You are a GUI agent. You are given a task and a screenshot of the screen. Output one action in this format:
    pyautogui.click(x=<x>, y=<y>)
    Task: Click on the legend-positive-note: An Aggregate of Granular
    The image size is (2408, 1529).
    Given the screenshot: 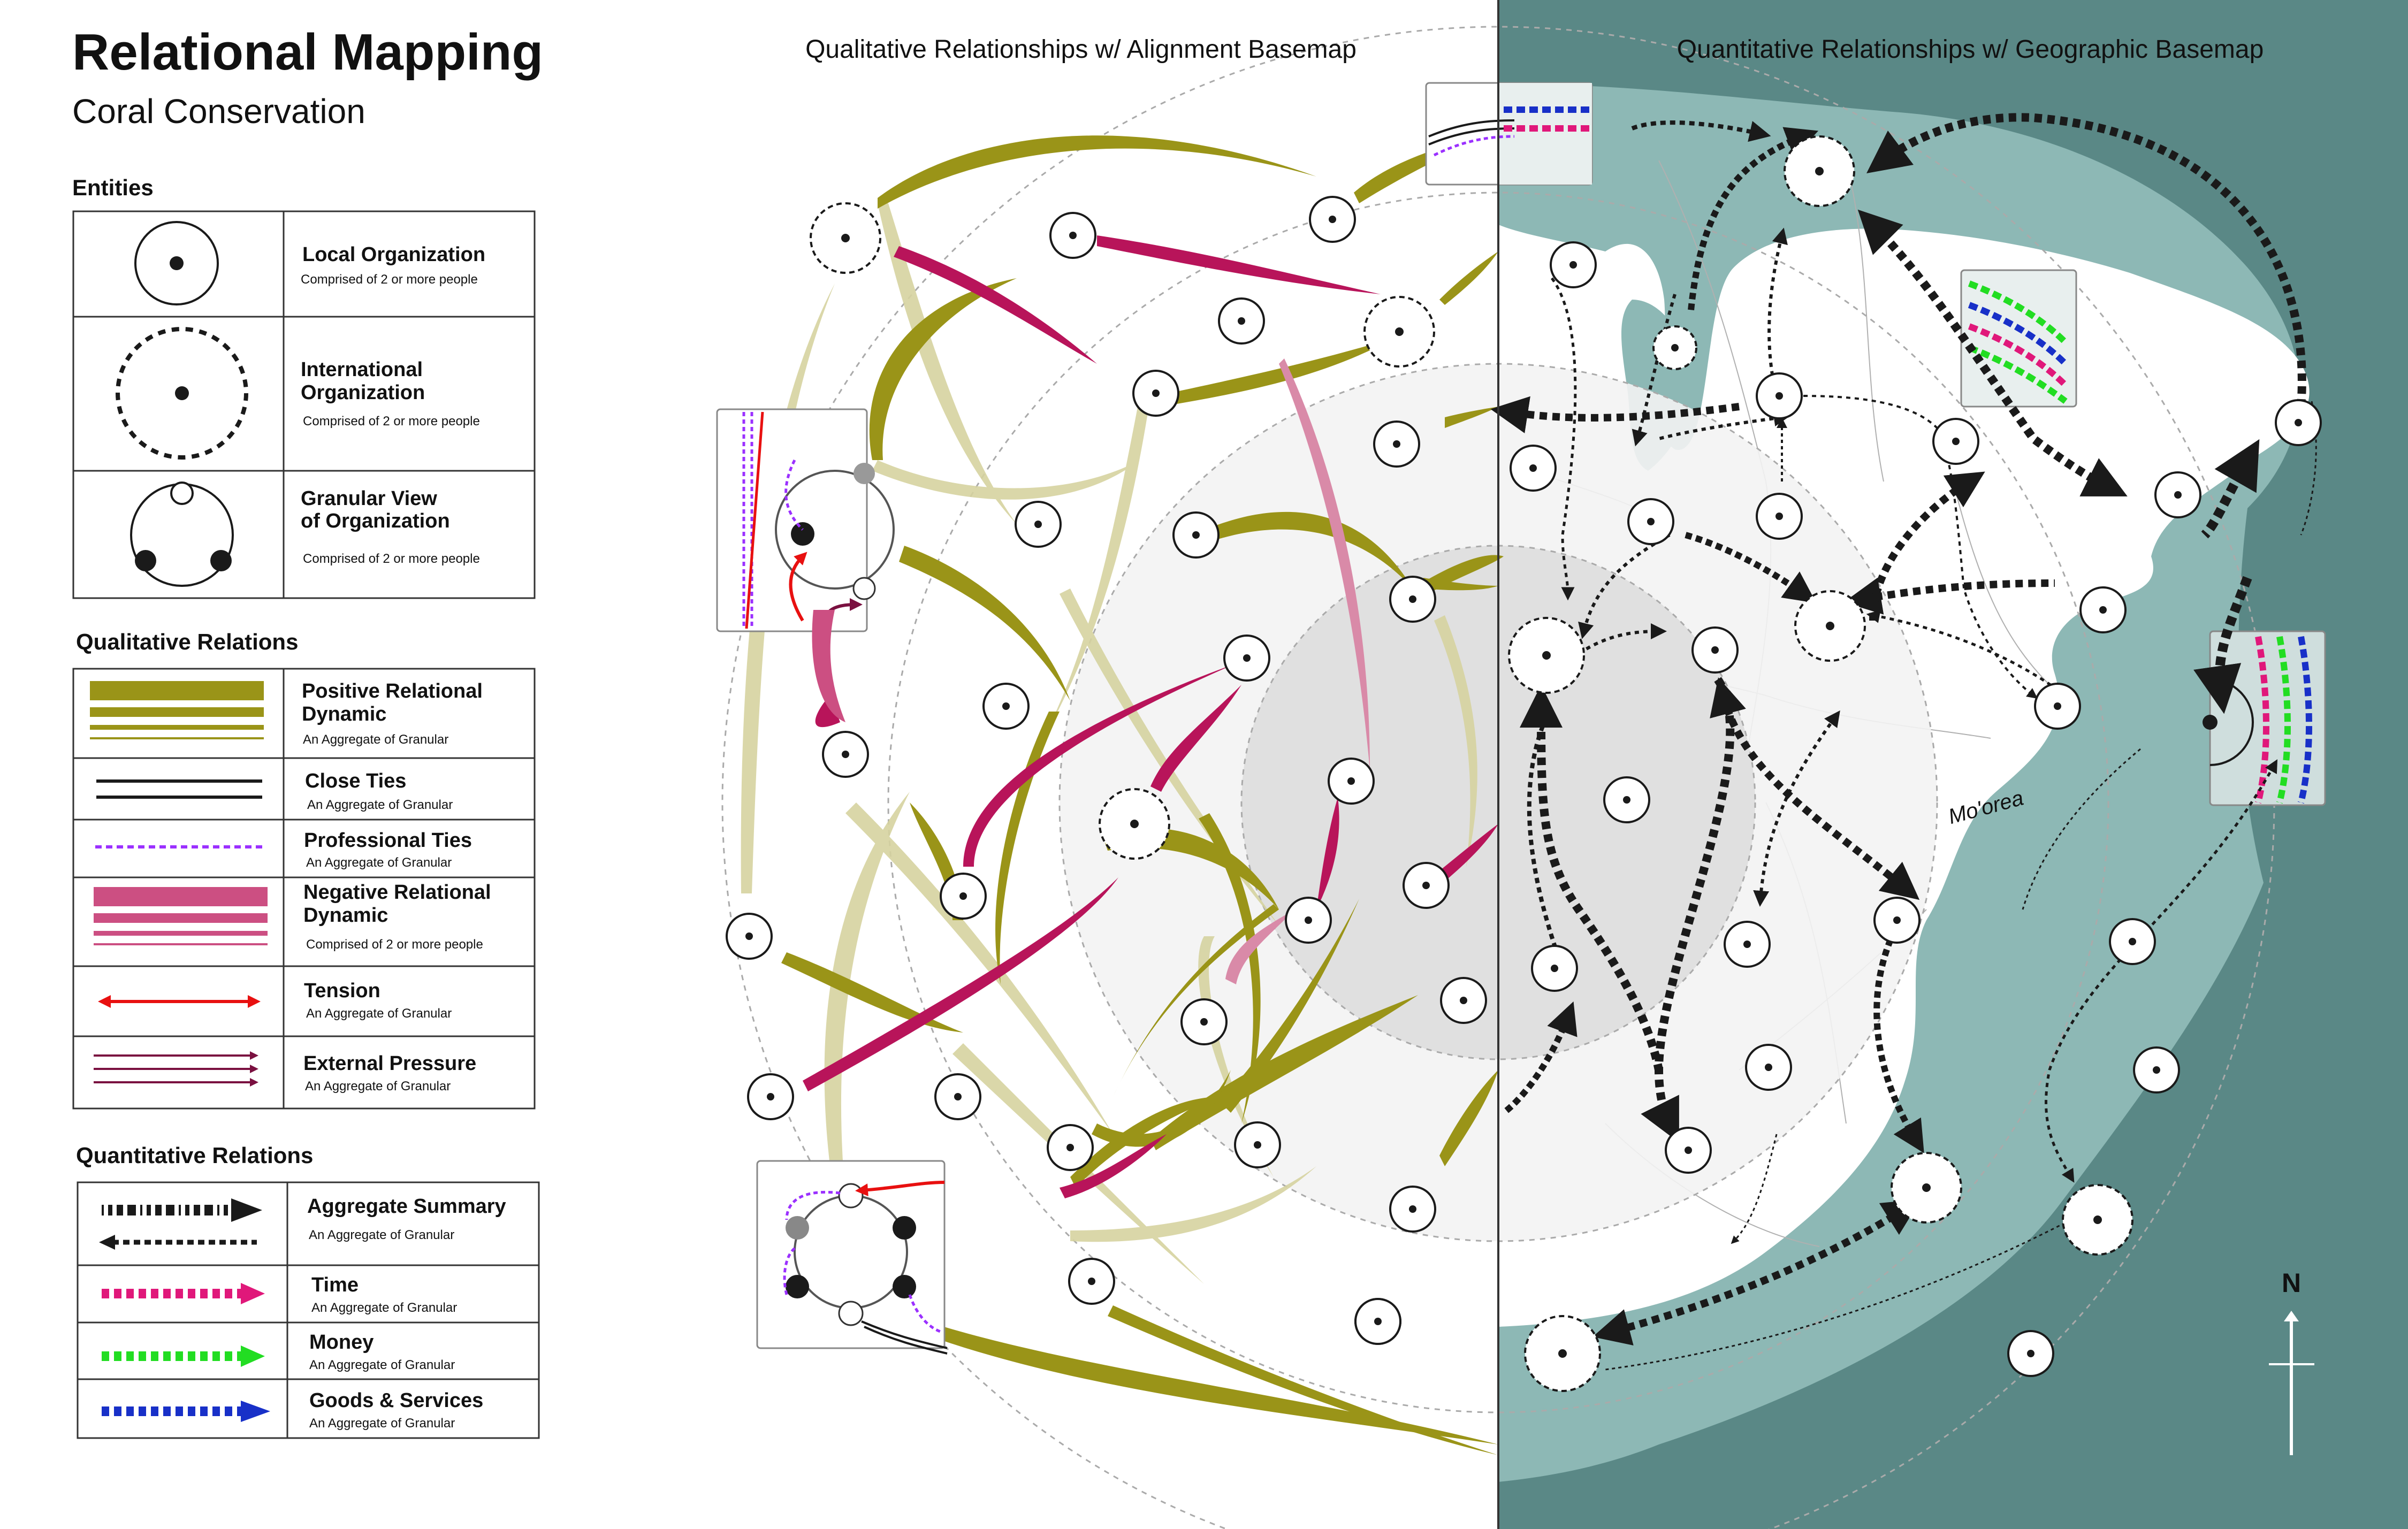 What is the action you would take?
    pyautogui.click(x=375, y=739)
    